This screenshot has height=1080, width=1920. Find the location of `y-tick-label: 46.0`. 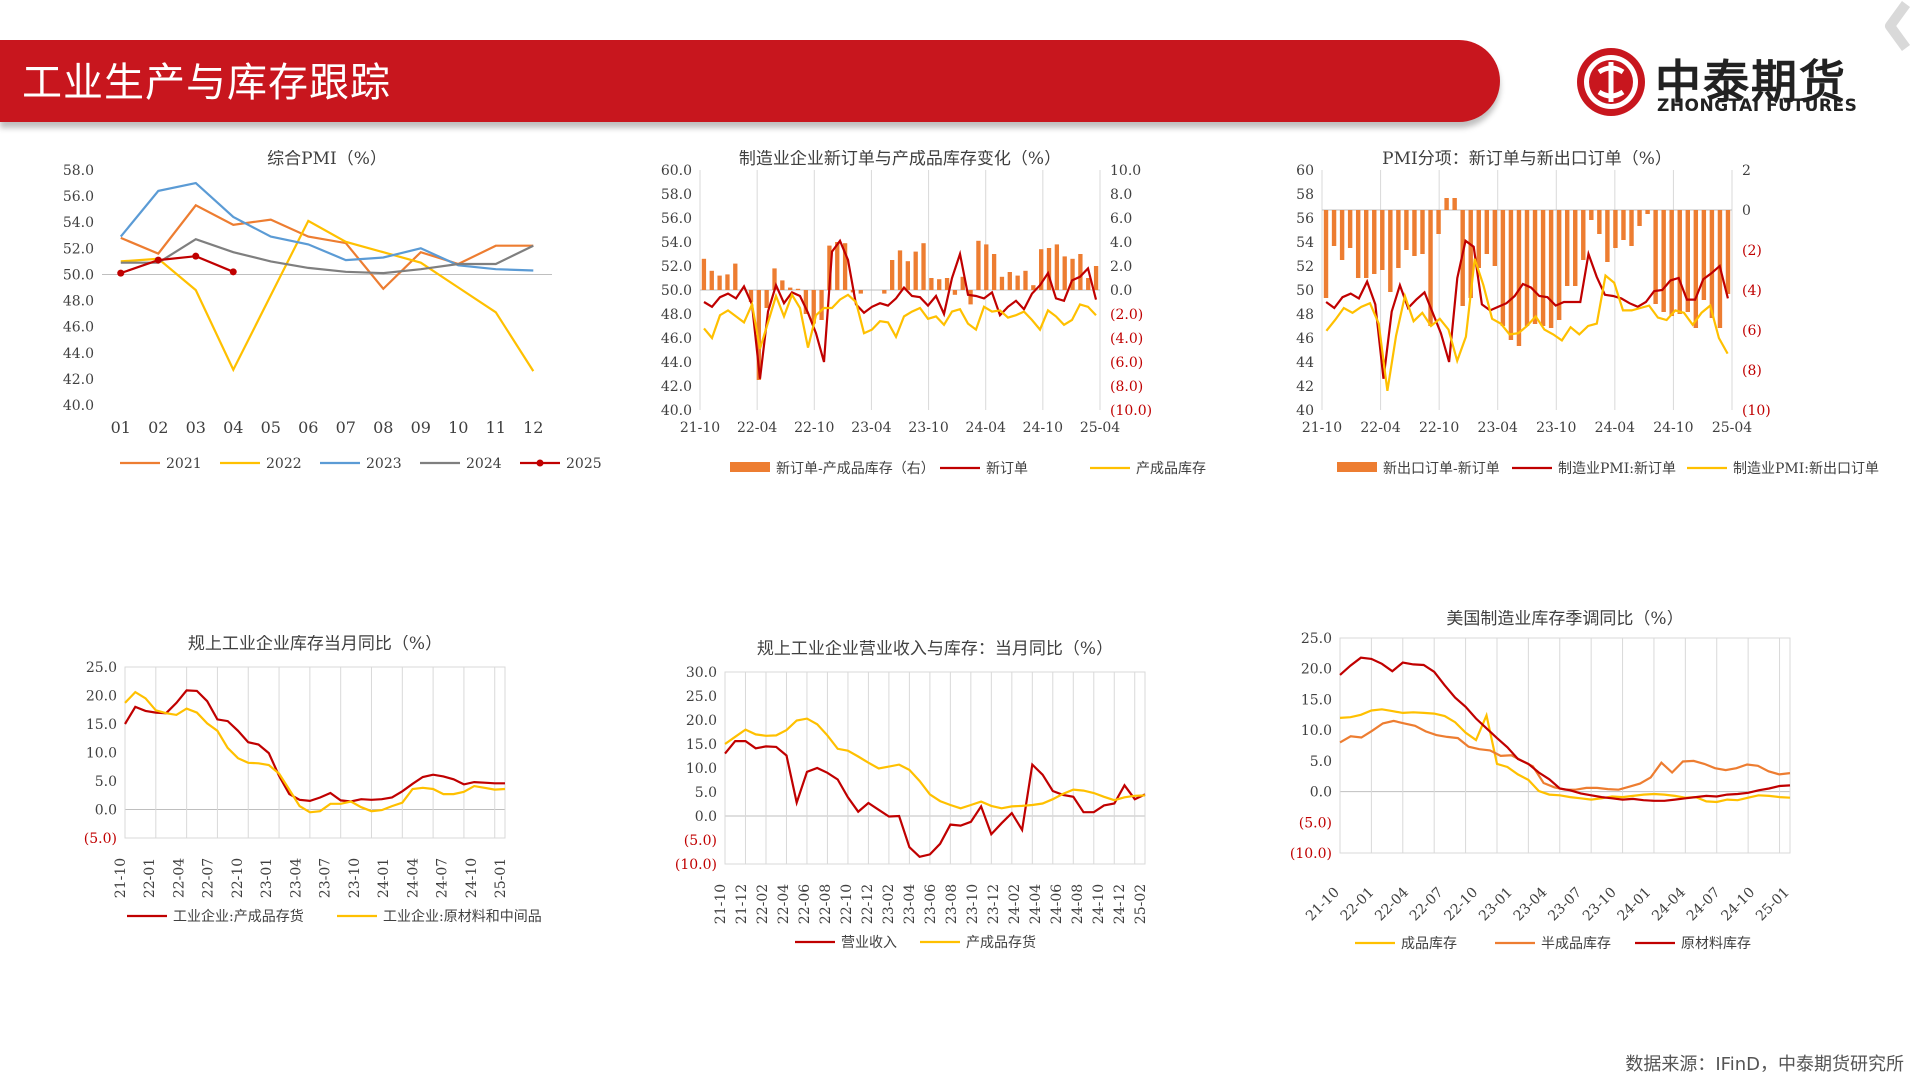

y-tick-label: 46.0 is located at coordinates (676, 339).